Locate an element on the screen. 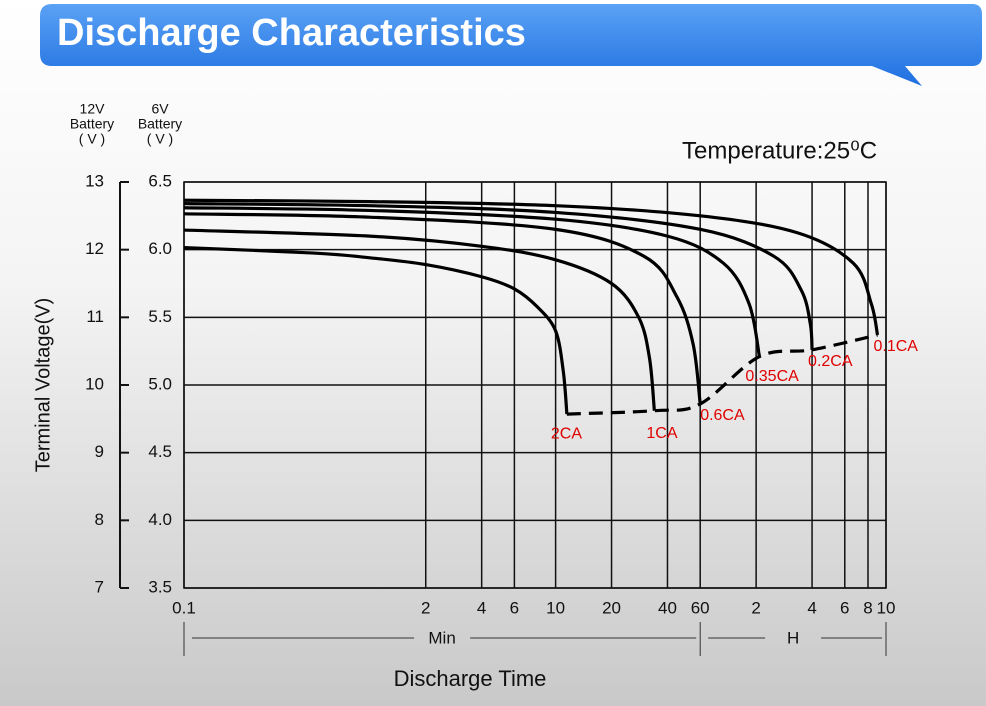 Image resolution: width=986 pixels, height=706 pixels. y-tick-label: 8 is located at coordinates (99, 519).